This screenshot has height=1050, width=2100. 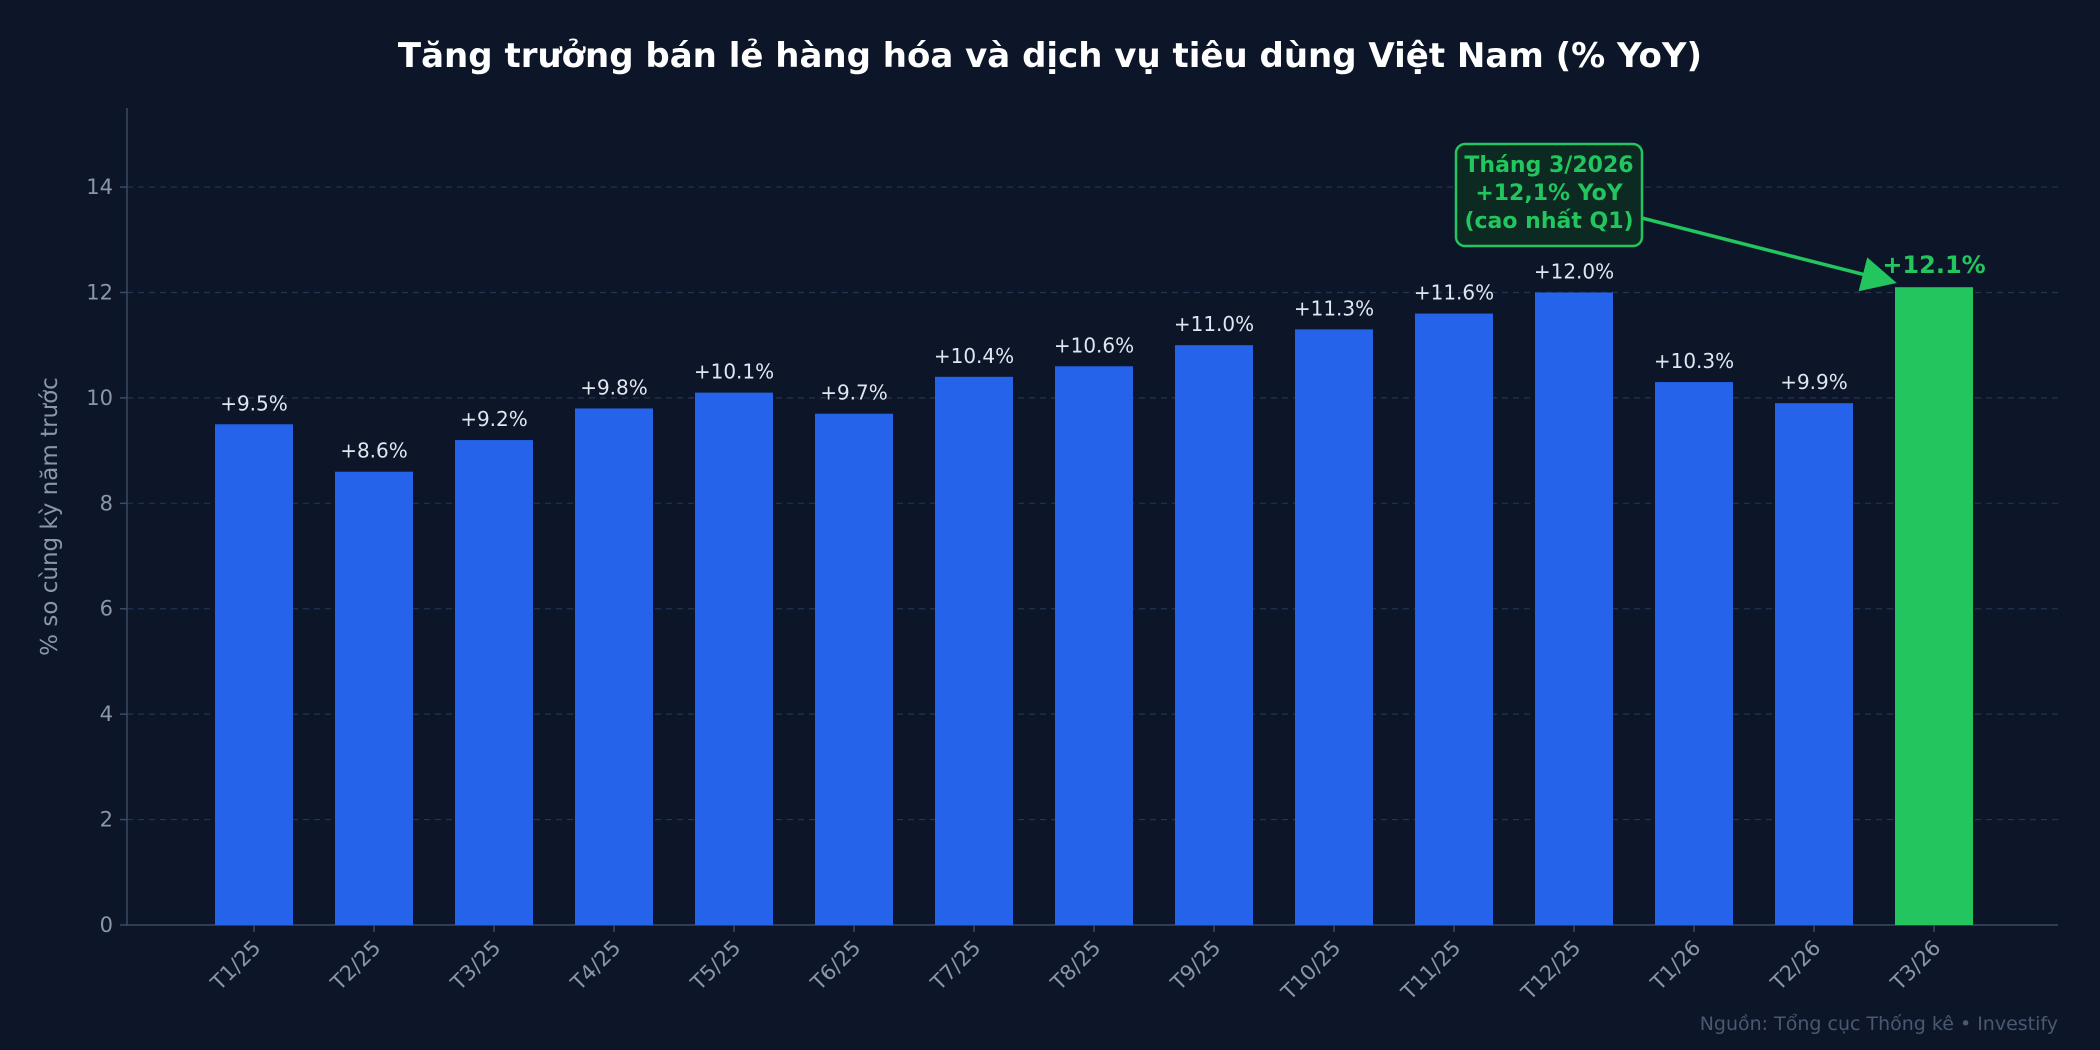 I want to click on x-tick-label: T3/25, so click(x=475, y=966).